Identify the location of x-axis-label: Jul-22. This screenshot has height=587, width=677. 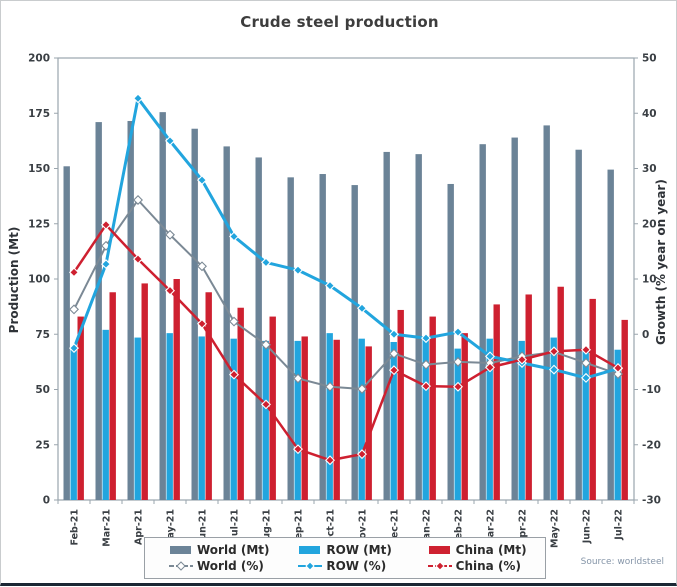
(619, 525).